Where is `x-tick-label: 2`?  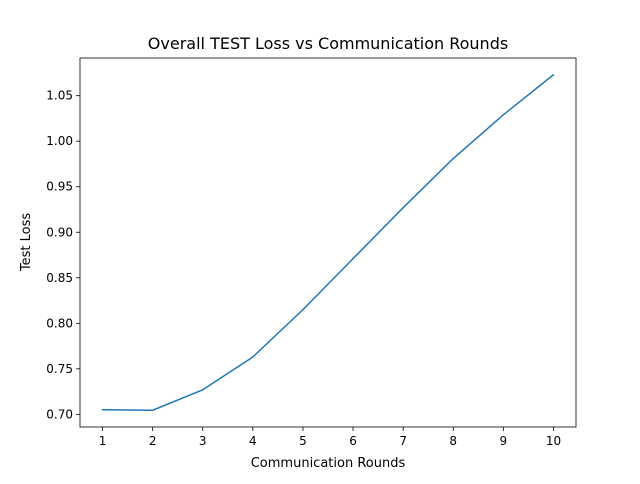
x-tick-label: 2 is located at coordinates (153, 441).